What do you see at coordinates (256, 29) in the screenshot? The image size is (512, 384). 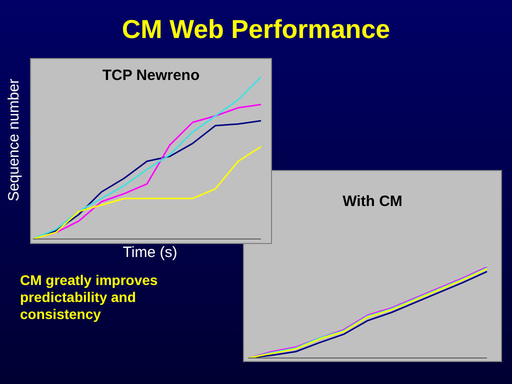 I see `chart-title: CM Web Performance` at bounding box center [256, 29].